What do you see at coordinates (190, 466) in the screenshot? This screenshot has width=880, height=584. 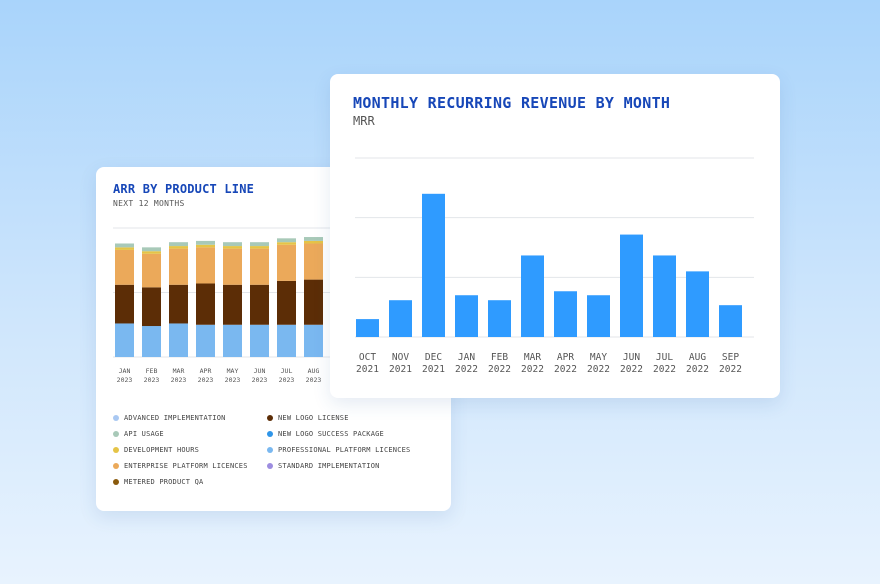 I see `arr-legend-item: ENTERPRISE PLATFORM LICENCES` at bounding box center [190, 466].